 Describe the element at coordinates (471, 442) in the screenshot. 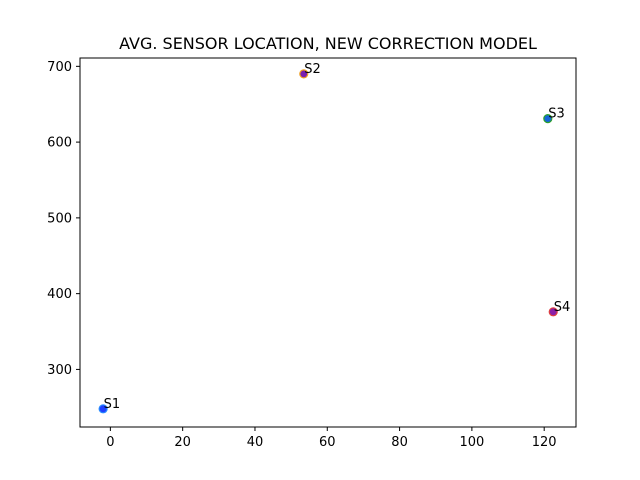

I see `x-tick-label: 100` at that location.